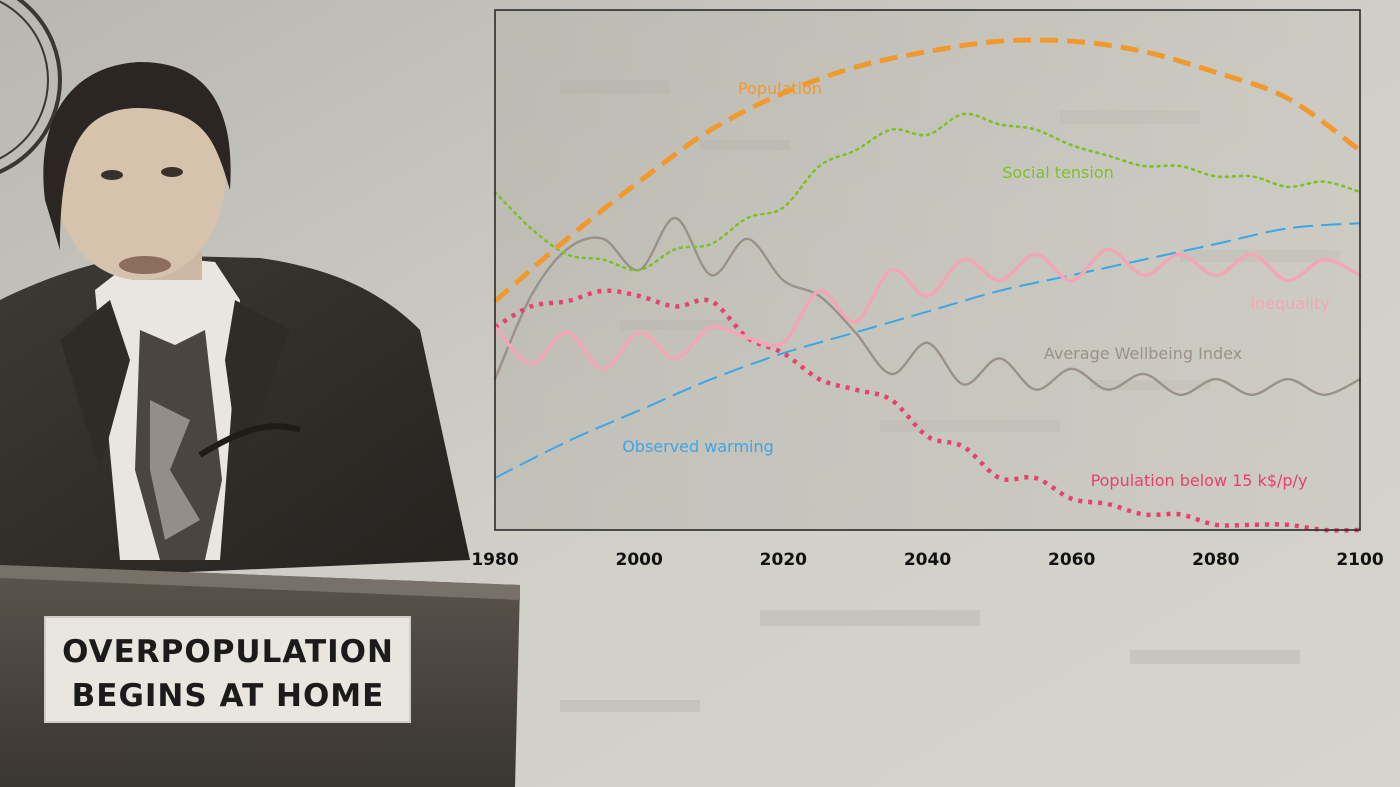 This screenshot has height=787, width=1400. Describe the element at coordinates (1199, 480) in the screenshot. I see `series-label-poverty: Population below 15 k$/p/y` at that location.